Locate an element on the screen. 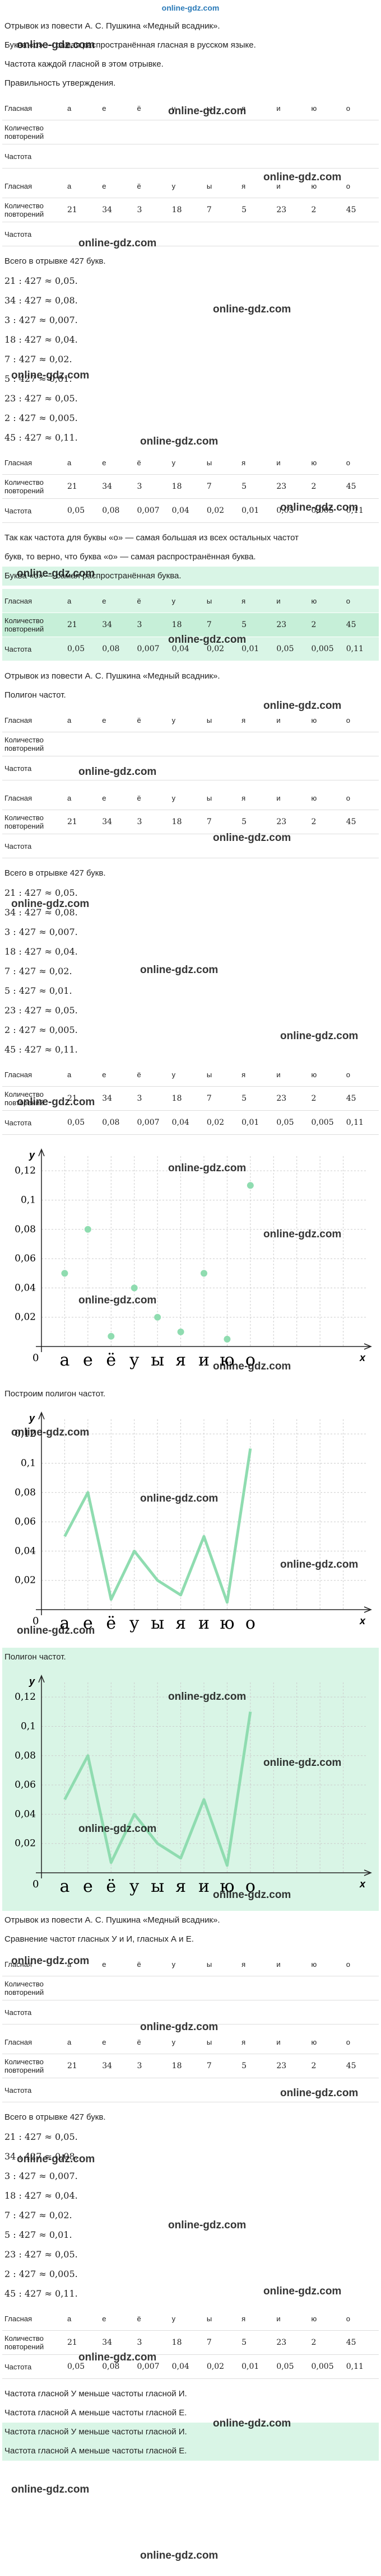 Image resolution: width=381 pixels, height=2576 pixels. table-cell: Частота is located at coordinates (33, 649).